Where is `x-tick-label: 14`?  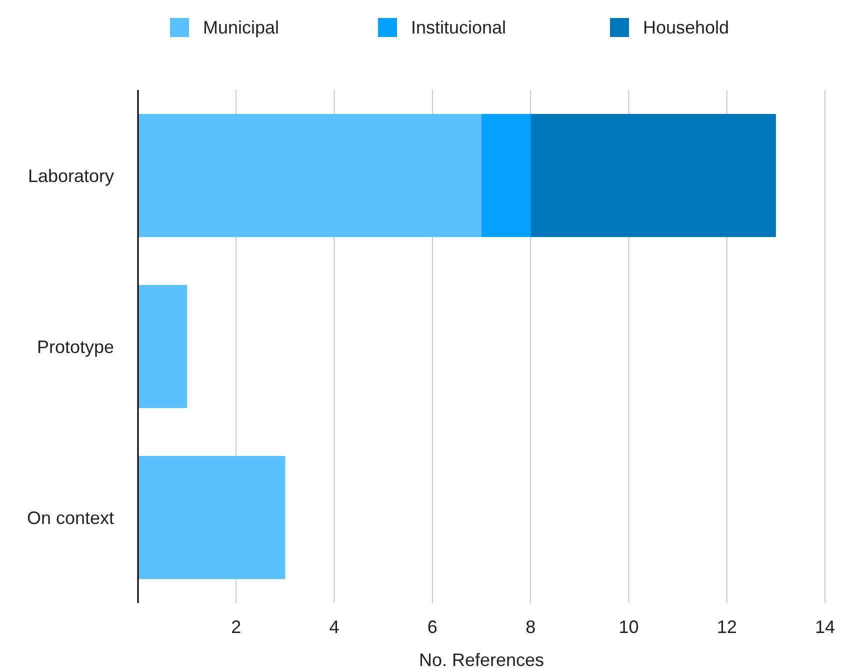 x-tick-label: 14 is located at coordinates (825, 627).